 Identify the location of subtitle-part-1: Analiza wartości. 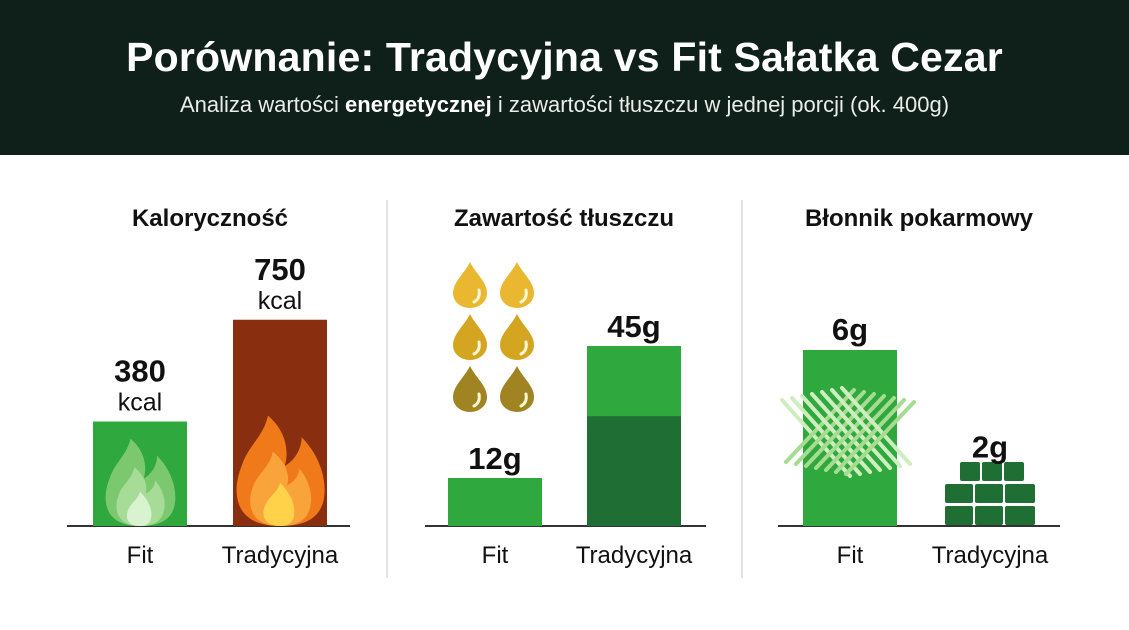
(262, 104).